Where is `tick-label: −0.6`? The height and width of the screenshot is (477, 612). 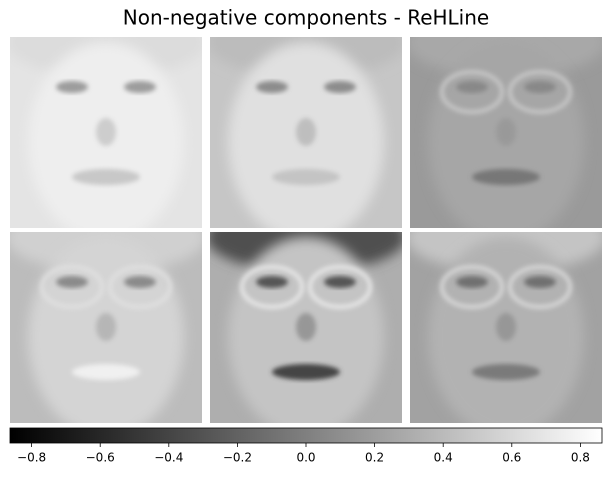 tick-label: −0.6 is located at coordinates (100, 458).